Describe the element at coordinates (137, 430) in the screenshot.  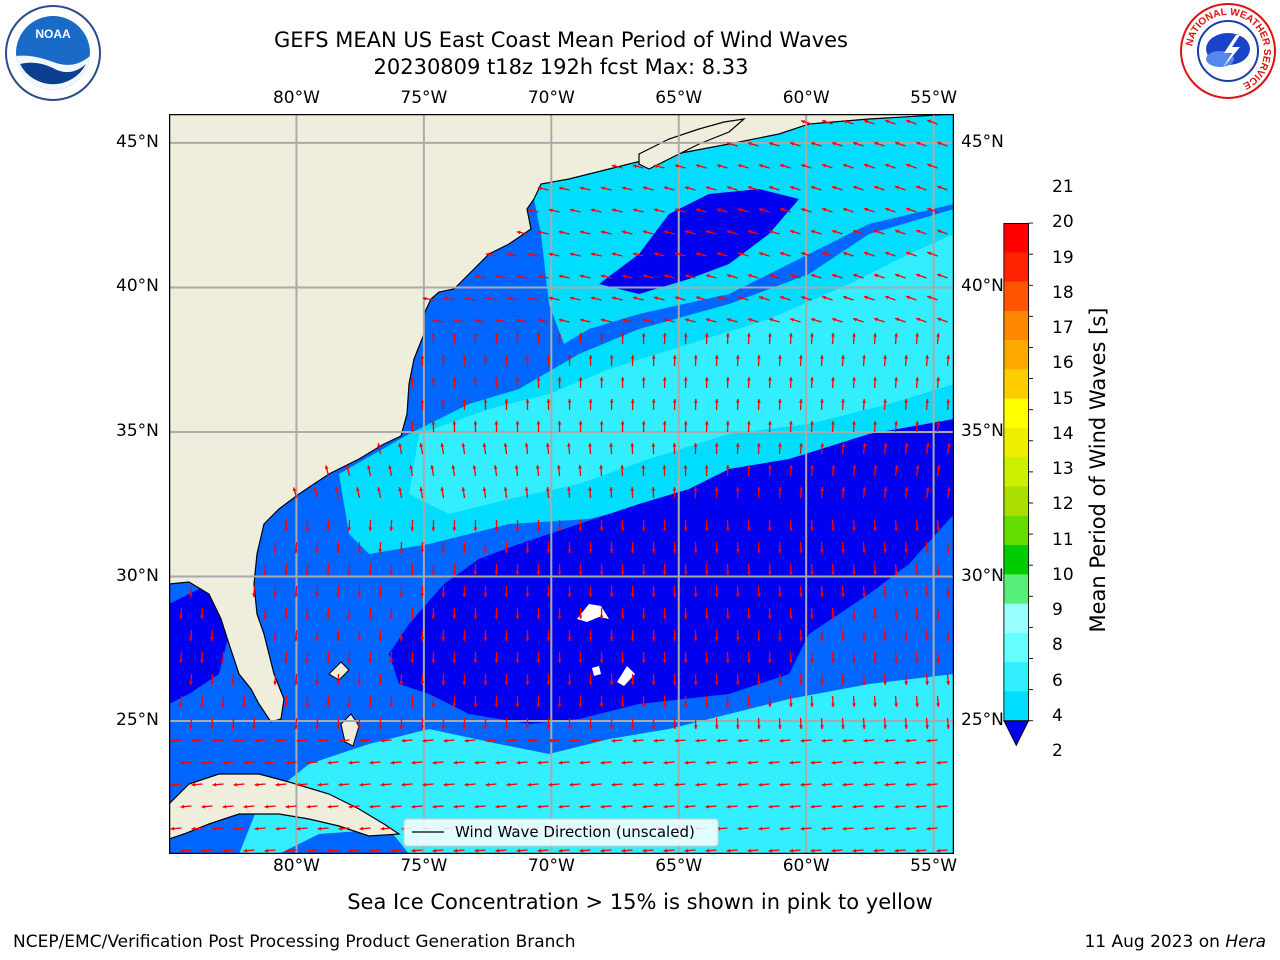
I see `lat-tick-label-left: 35°N` at that location.